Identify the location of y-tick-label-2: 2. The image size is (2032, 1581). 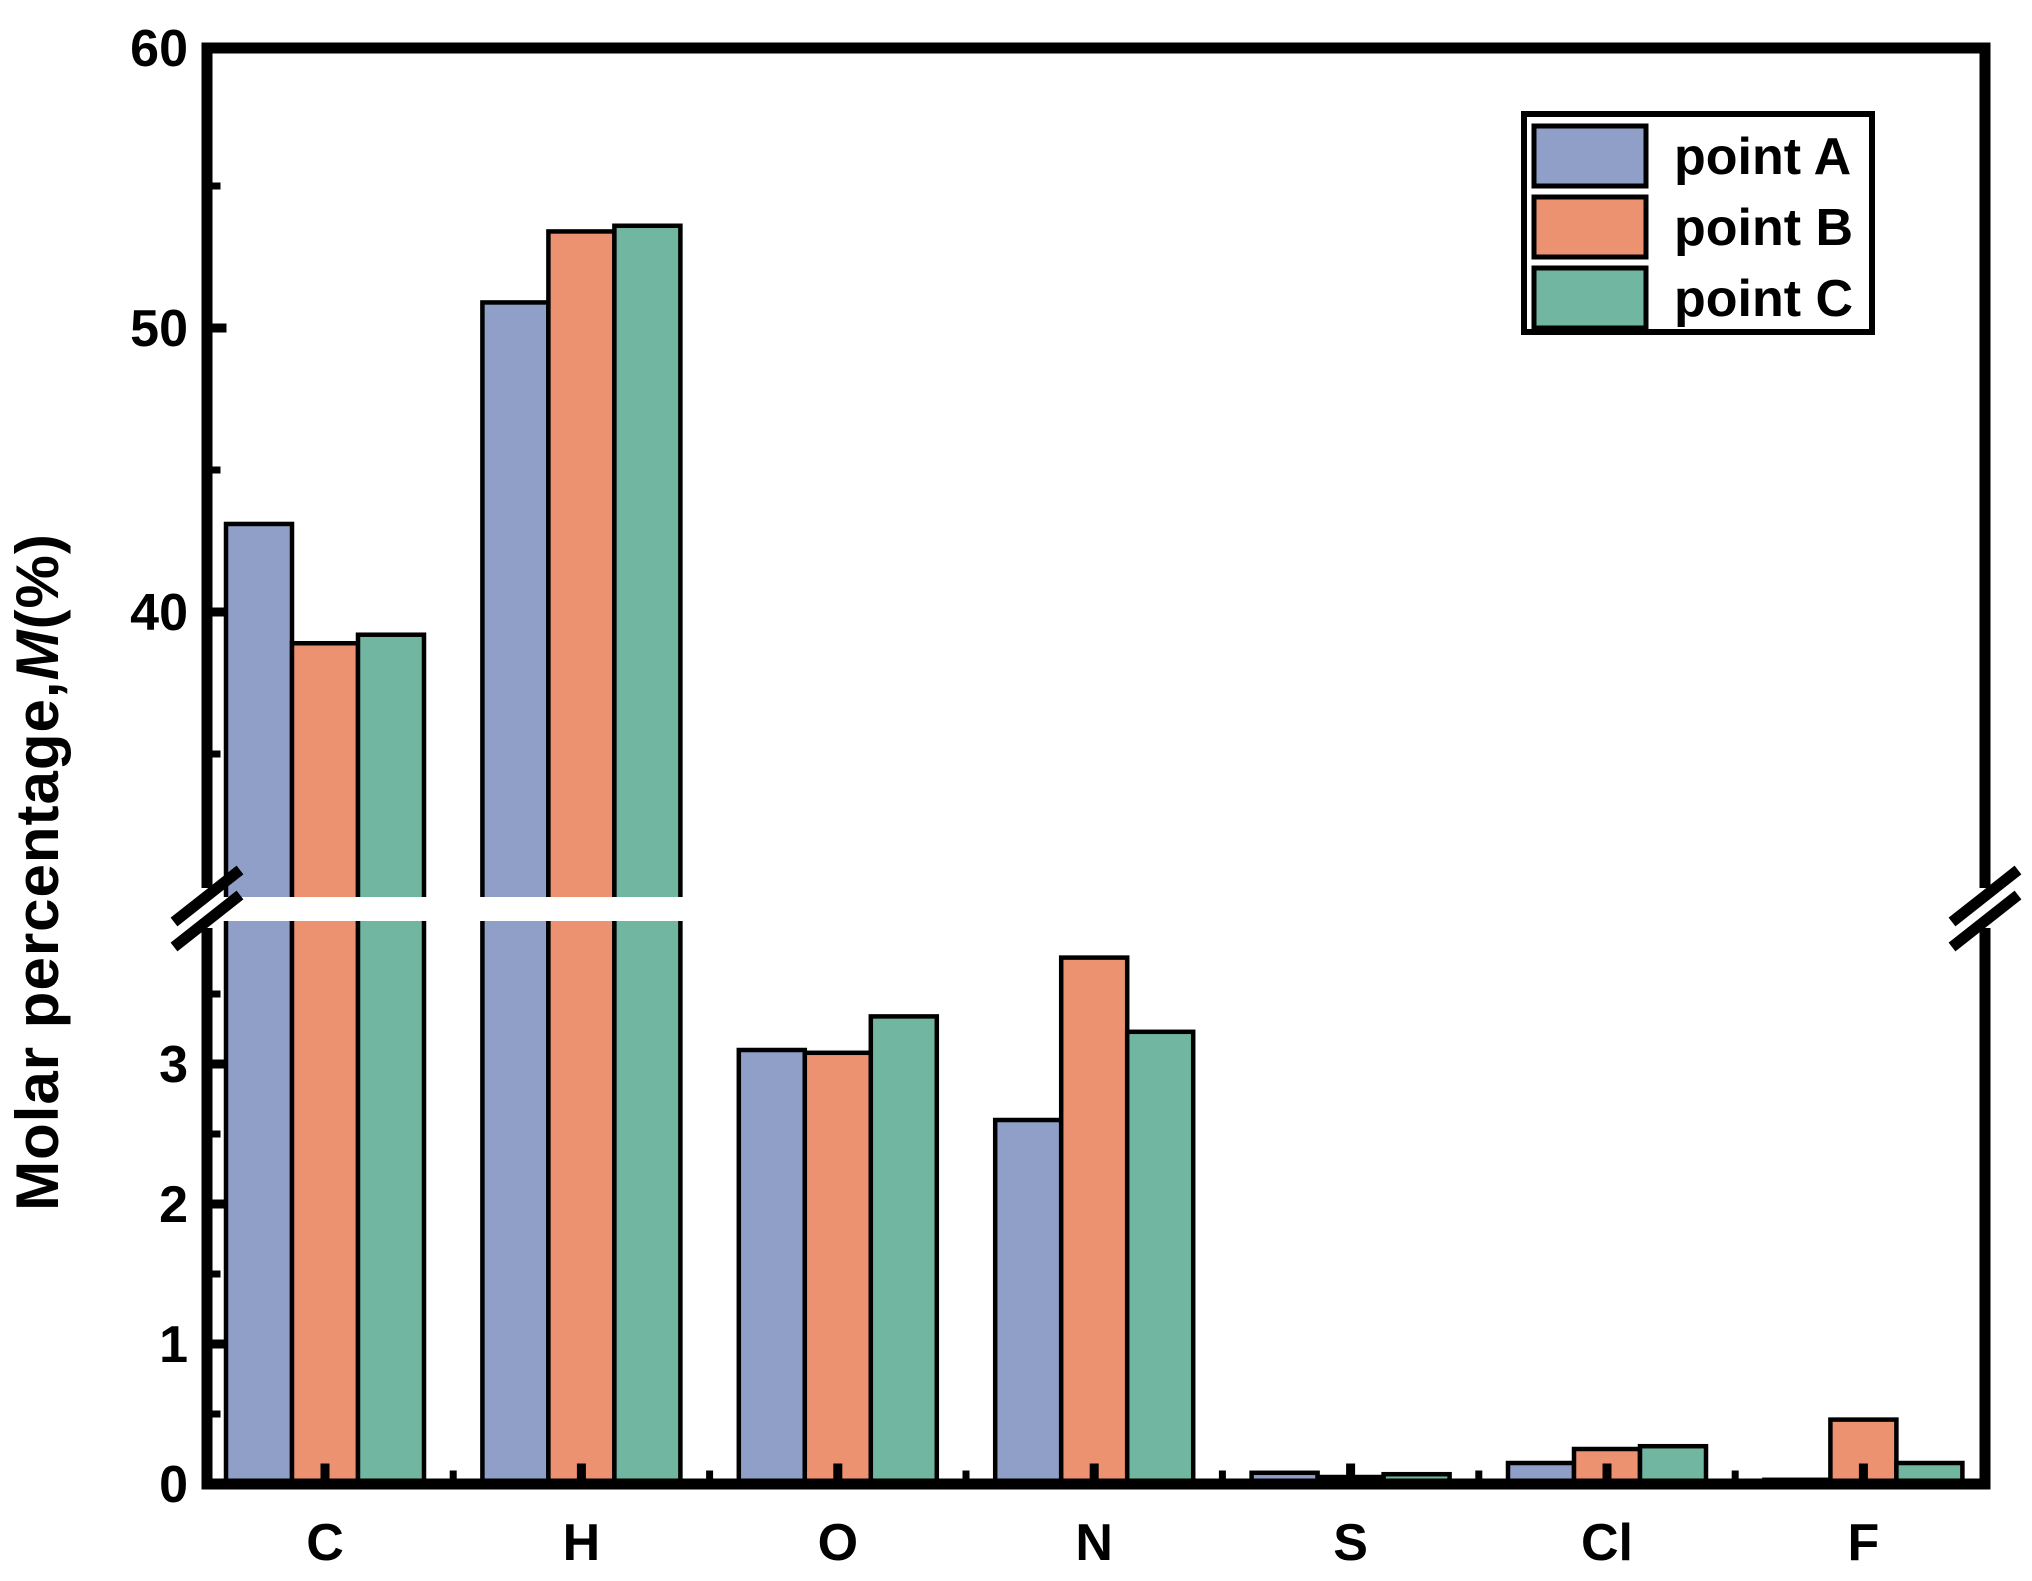
(173, 1205).